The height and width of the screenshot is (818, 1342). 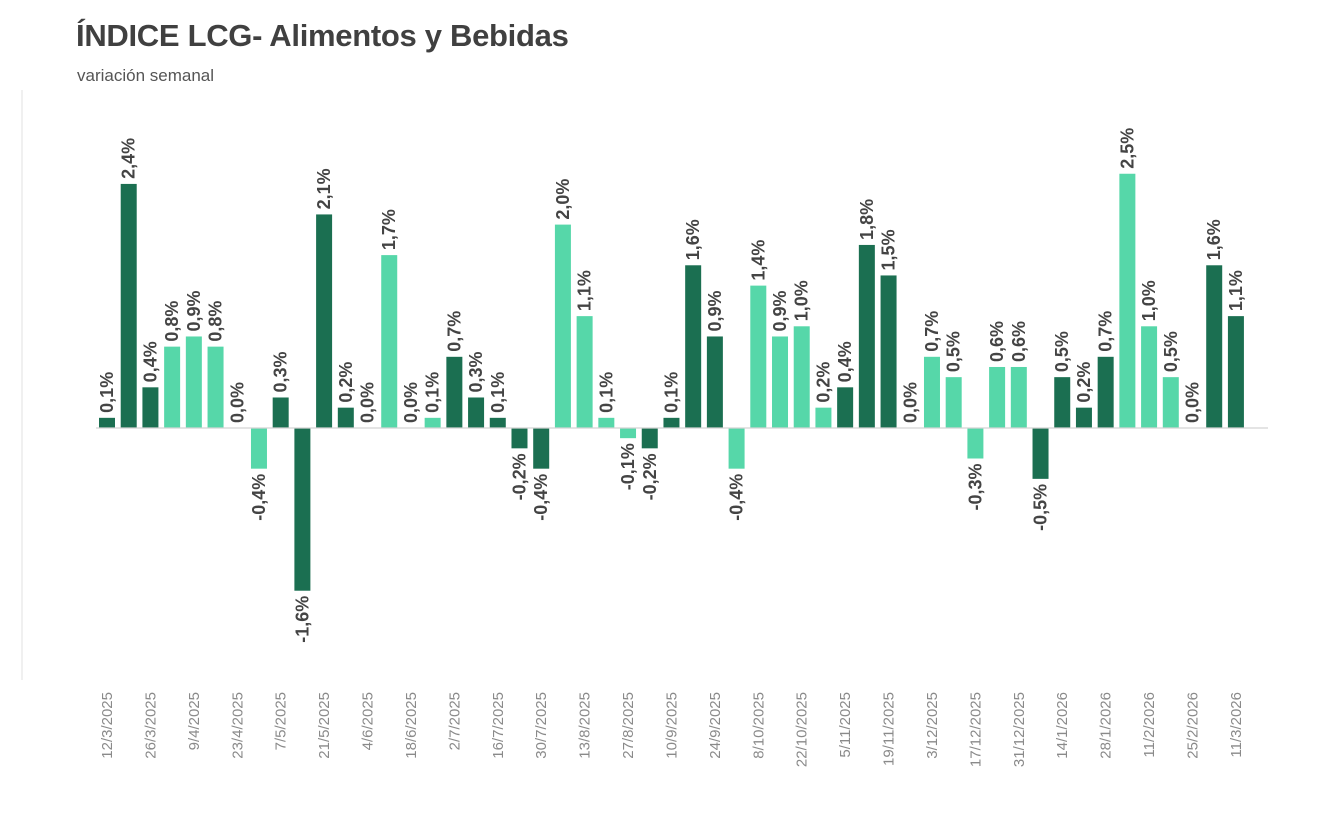 I want to click on bar-20/8/2025, so click(x=606, y=422).